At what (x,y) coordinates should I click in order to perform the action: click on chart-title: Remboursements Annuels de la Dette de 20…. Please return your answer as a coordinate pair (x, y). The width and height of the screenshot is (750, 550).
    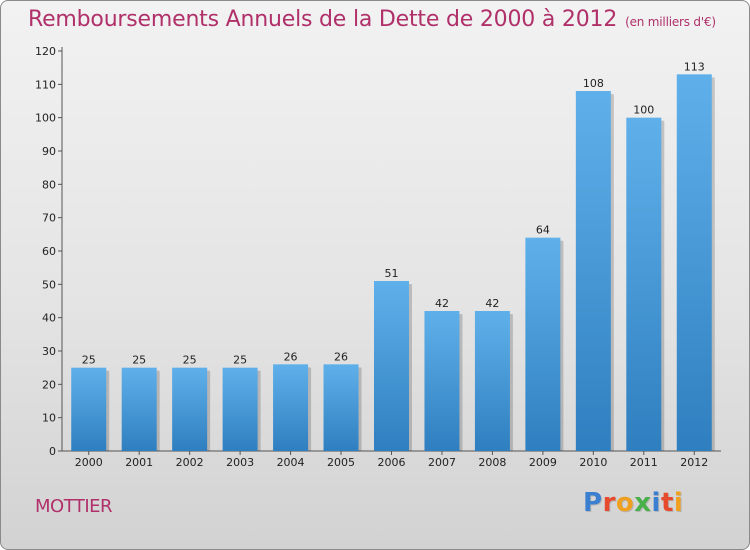
    Looking at the image, I should click on (372, 19).